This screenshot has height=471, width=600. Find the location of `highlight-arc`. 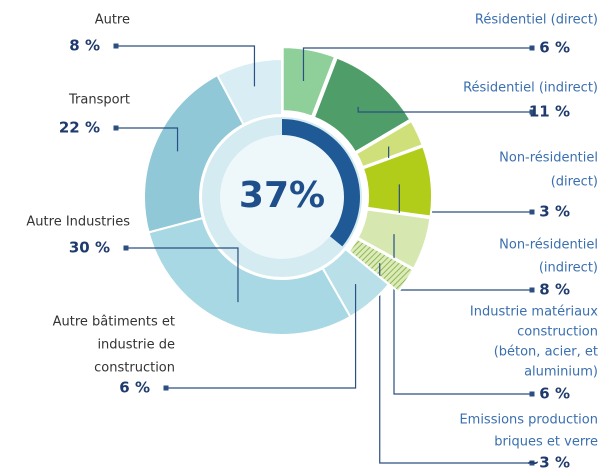

highlight-arc is located at coordinates (321, 183).